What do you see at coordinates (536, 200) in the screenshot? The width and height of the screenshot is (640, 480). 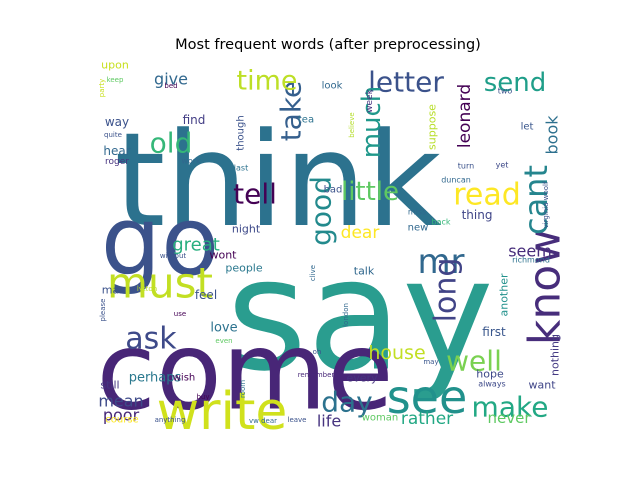 I see `word-cant: cant` at bounding box center [536, 200].